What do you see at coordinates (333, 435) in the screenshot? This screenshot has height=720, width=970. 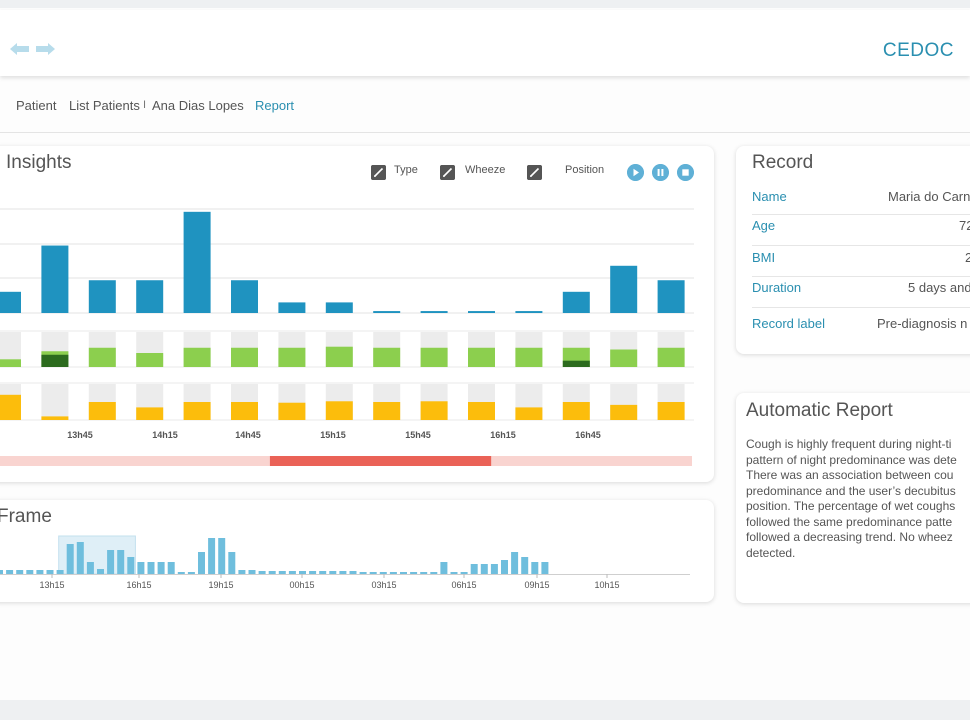 I see `x-tick-label: 15h15` at bounding box center [333, 435].